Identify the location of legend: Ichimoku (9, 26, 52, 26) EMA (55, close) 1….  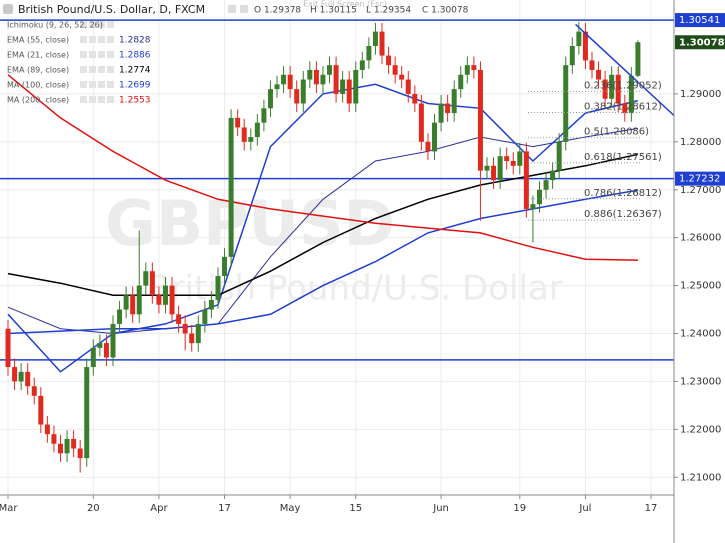
(79, 63).